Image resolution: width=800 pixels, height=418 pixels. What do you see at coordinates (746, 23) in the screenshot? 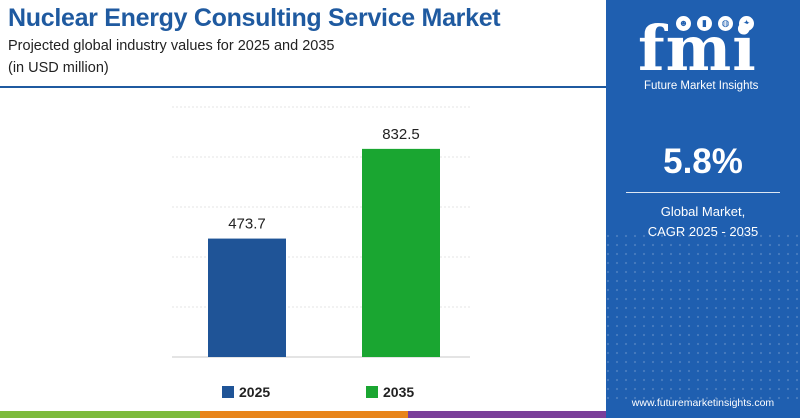
I see `lightbulb-icon: ✦` at bounding box center [746, 23].